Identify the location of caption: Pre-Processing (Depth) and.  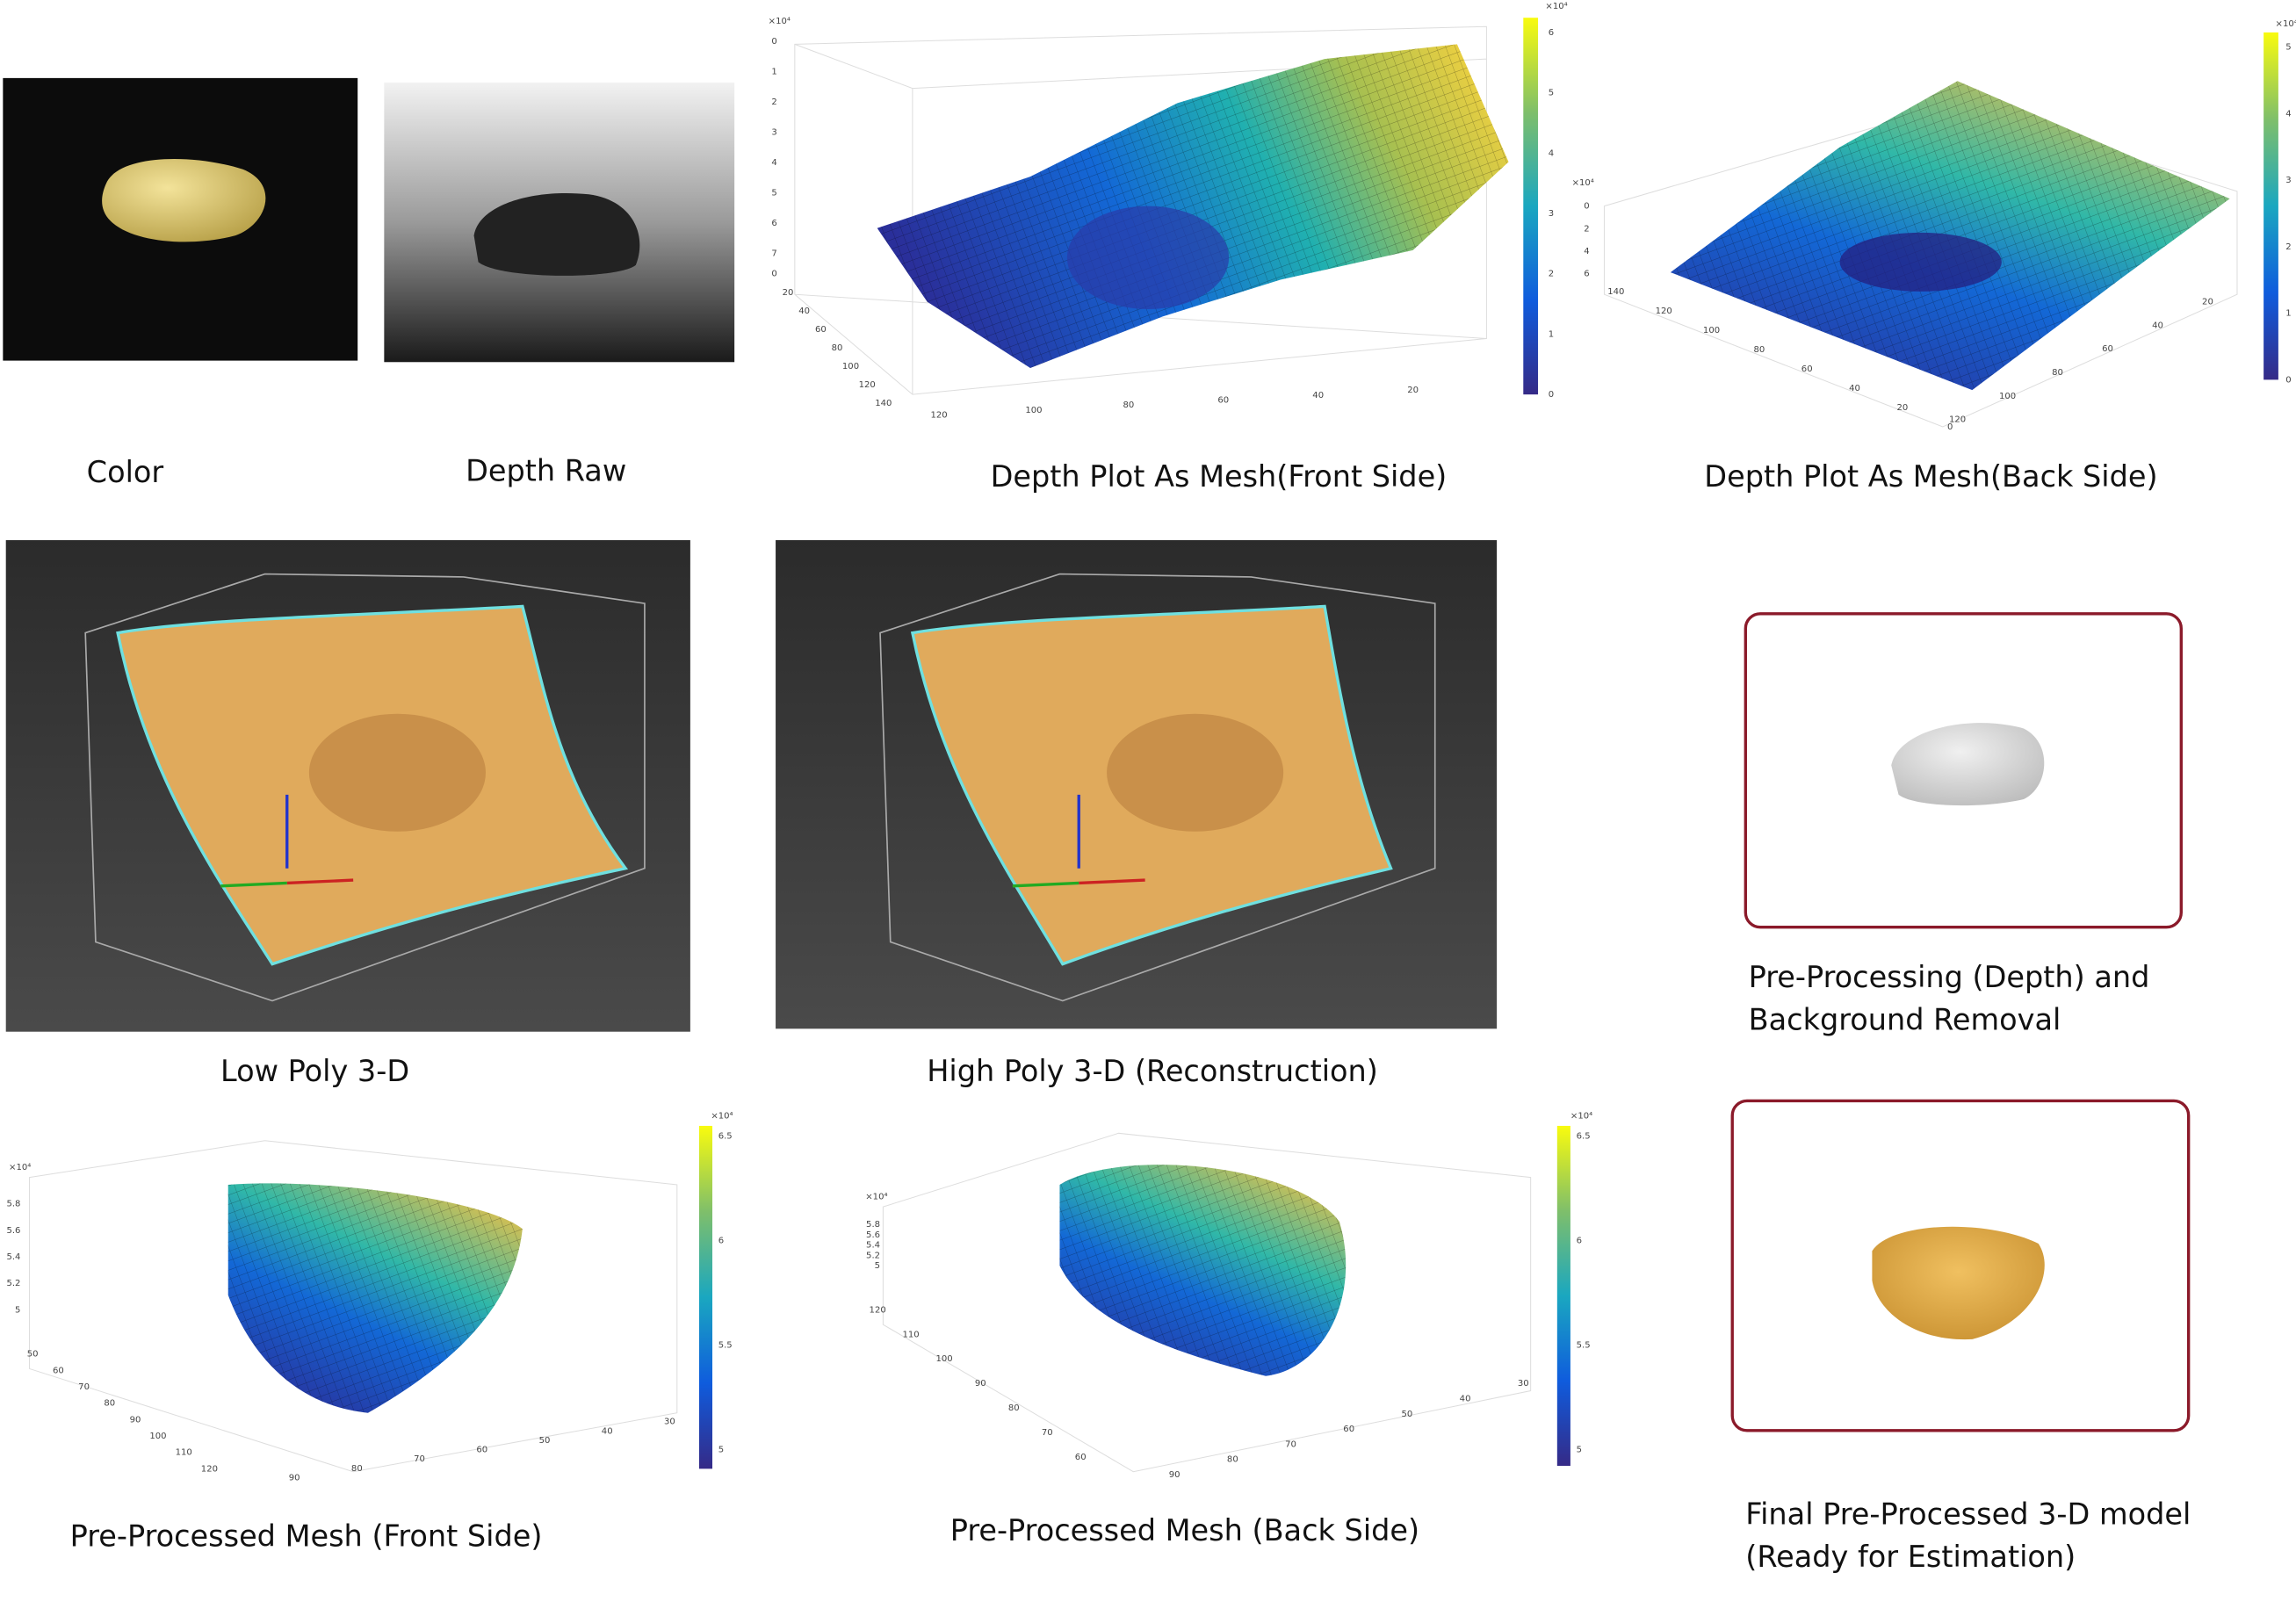
(1949, 977).